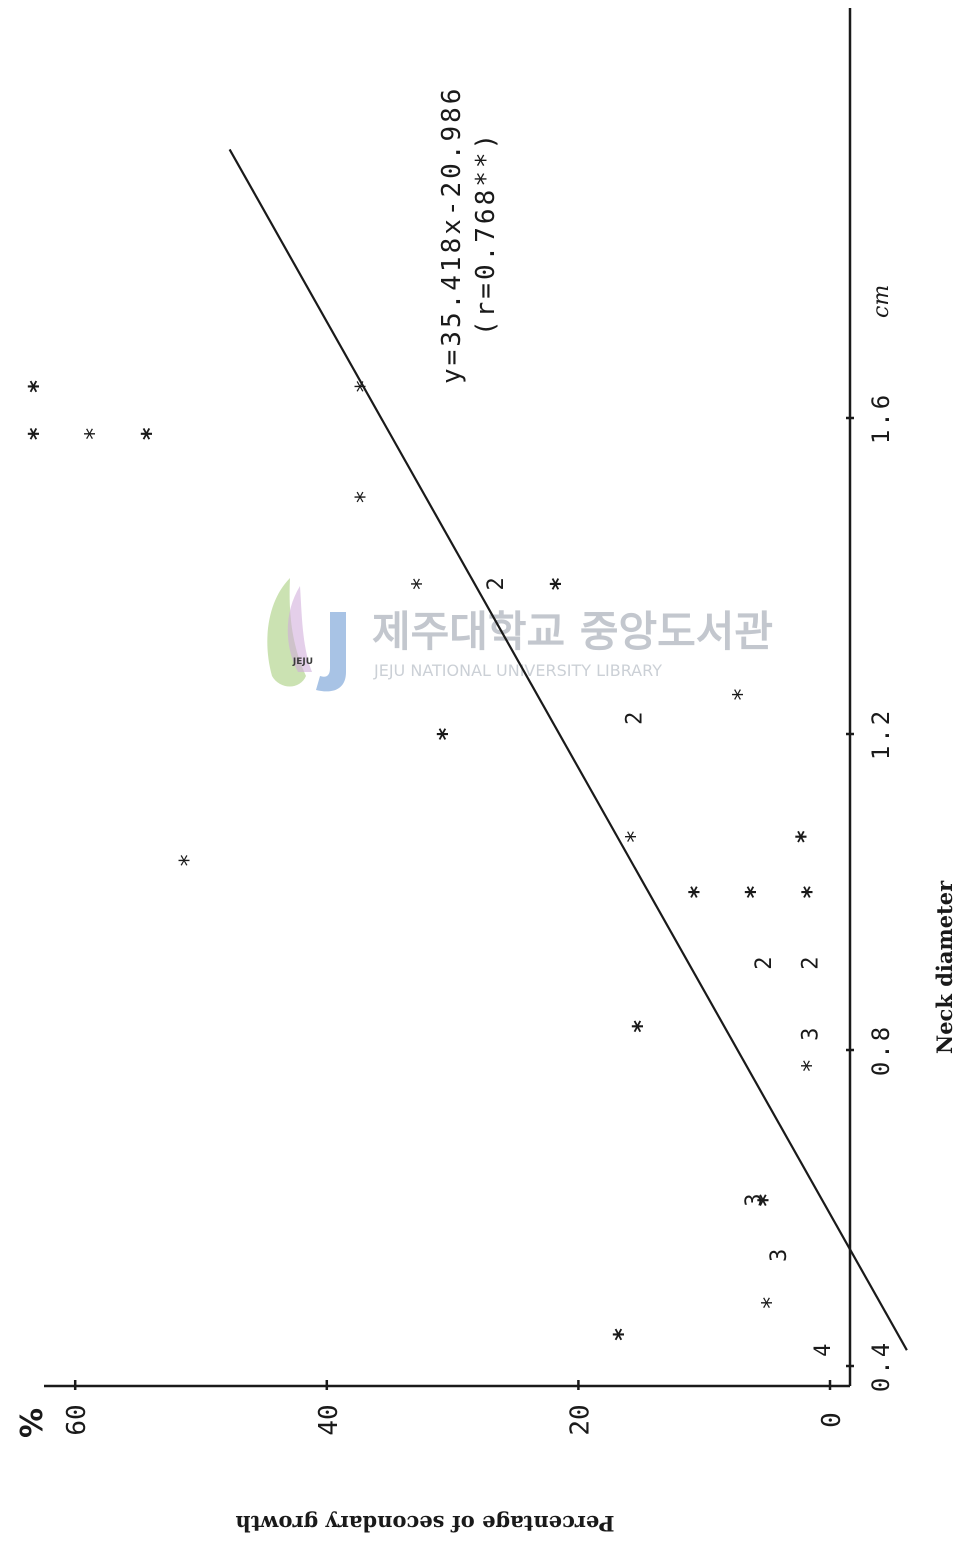  What do you see at coordinates (870, 892) in the screenshot?
I see `x-axis-ticks: 0.4 0.8 1.2 1.6` at bounding box center [870, 892].